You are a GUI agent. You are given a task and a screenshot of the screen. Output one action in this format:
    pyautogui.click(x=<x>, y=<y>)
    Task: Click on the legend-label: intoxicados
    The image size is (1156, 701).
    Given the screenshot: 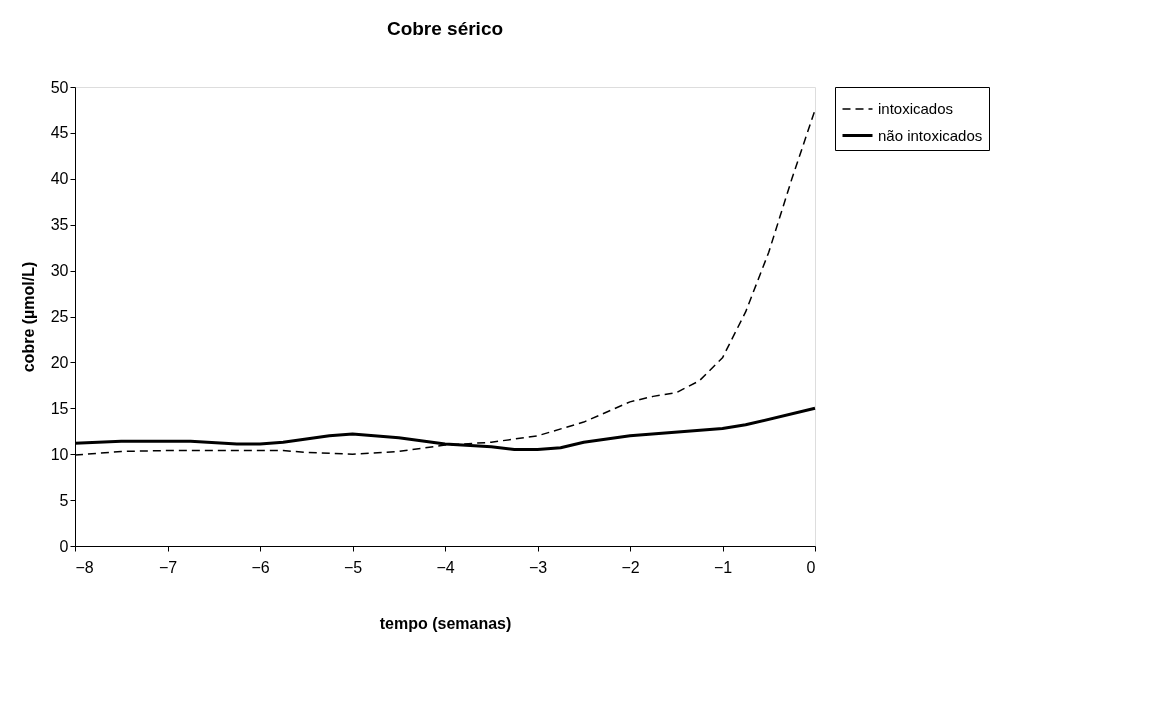 What is the action you would take?
    pyautogui.click(x=916, y=108)
    